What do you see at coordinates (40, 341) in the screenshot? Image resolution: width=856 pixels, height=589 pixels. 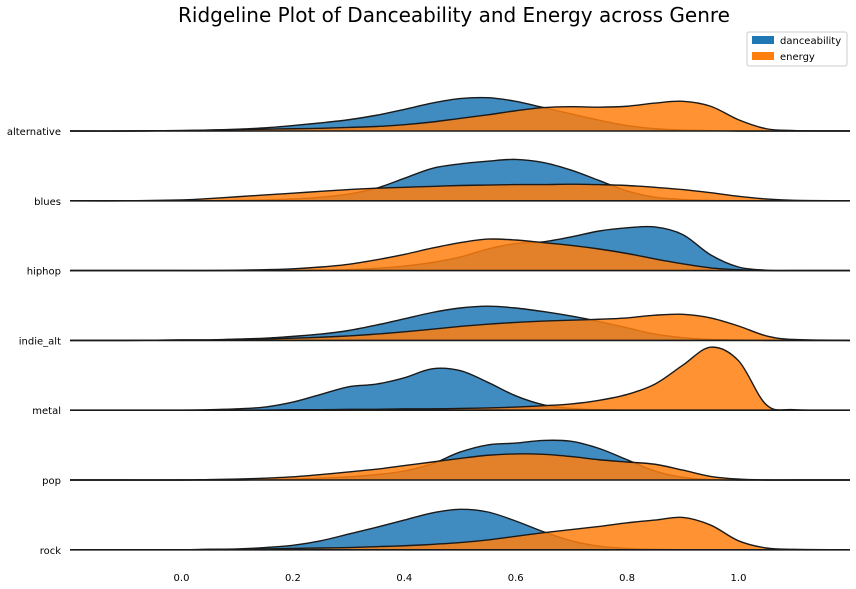 I see `genre-label-indie_alt: indie_alt` at bounding box center [40, 341].